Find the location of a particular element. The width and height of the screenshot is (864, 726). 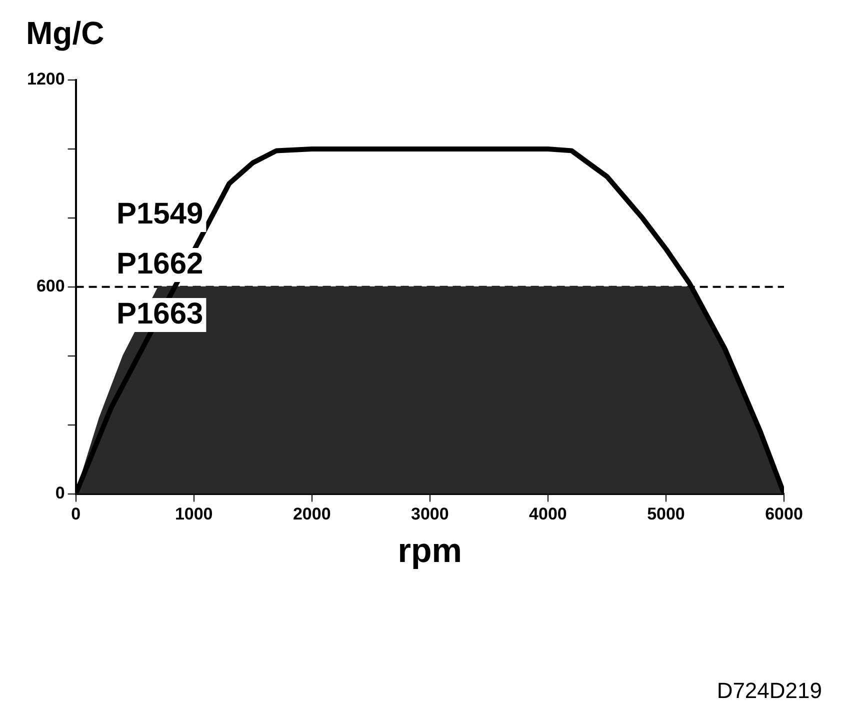

text: D724D219 is located at coordinates (769, 690).